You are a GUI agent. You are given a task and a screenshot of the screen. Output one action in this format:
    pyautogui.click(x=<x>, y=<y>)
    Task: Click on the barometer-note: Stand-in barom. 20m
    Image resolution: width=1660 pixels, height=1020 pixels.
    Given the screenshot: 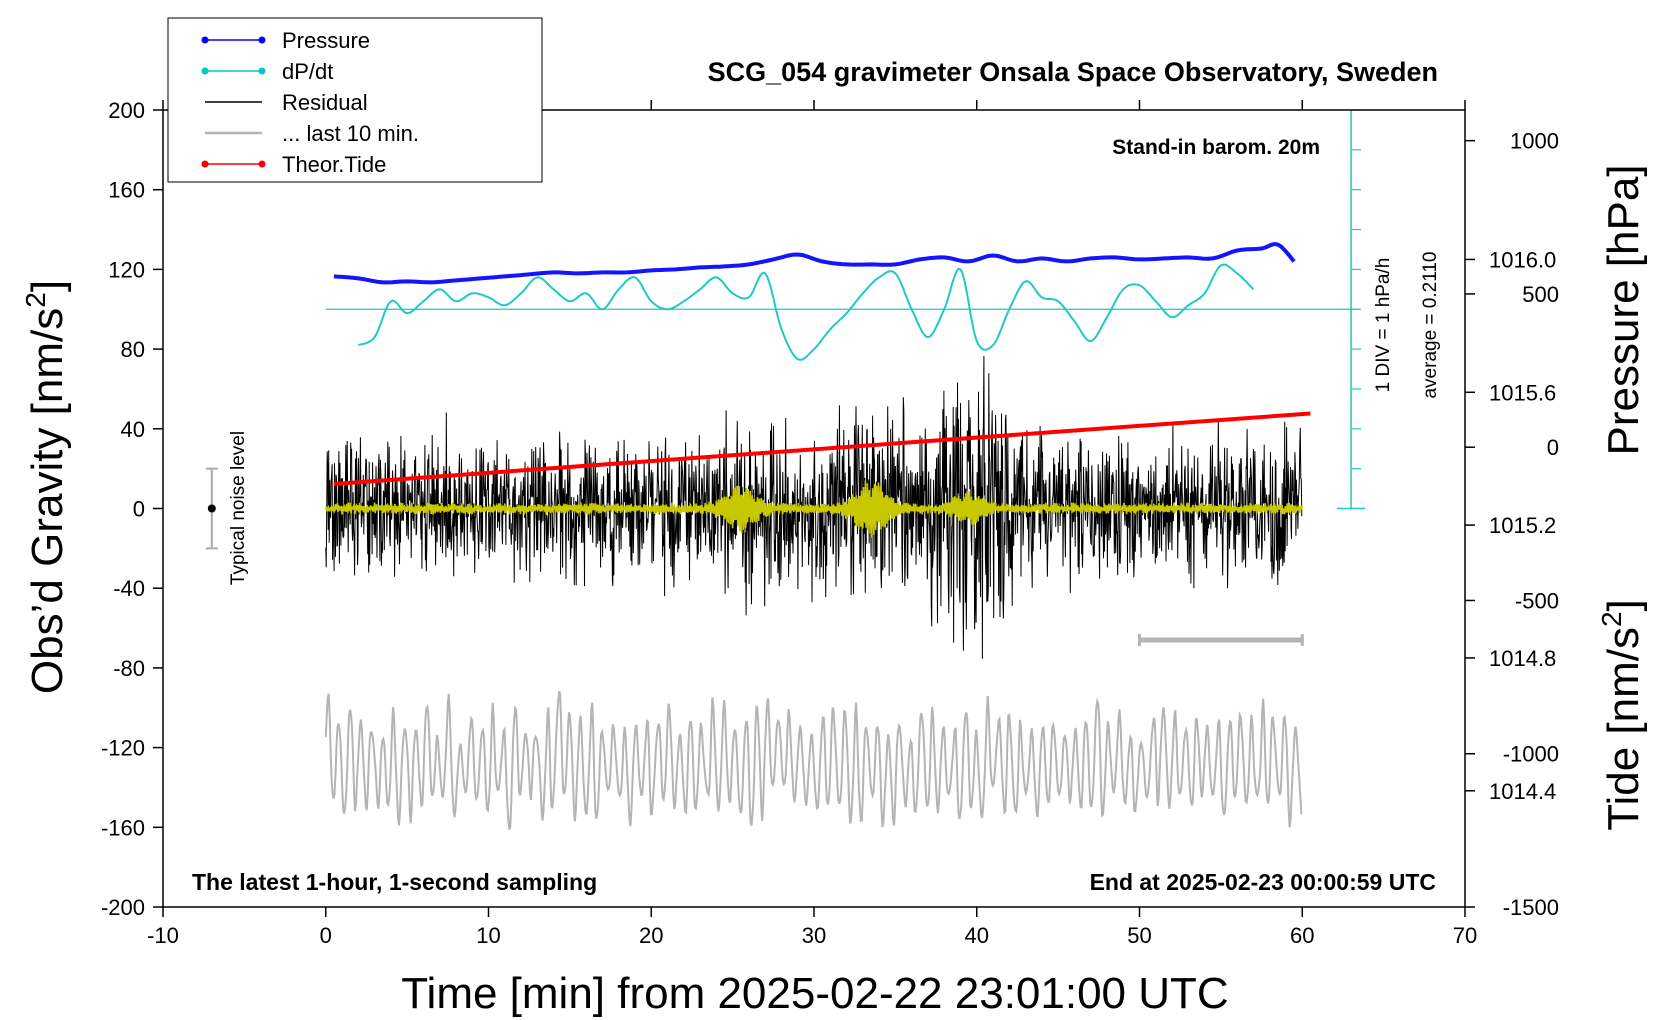 What is the action you would take?
    pyautogui.click(x=1216, y=147)
    